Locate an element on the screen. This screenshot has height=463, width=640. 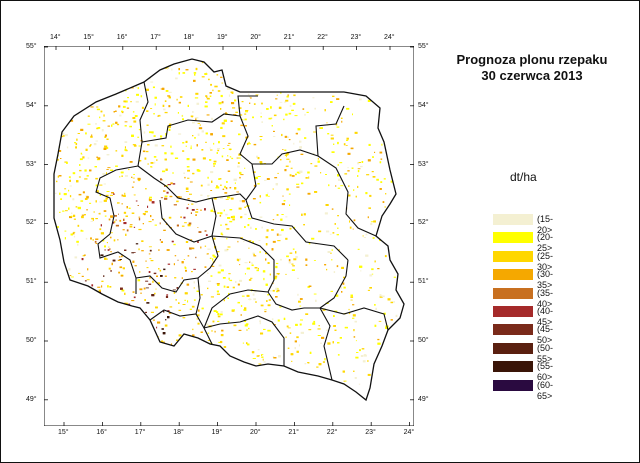
legend-swatch is located at coordinates (513, 330).